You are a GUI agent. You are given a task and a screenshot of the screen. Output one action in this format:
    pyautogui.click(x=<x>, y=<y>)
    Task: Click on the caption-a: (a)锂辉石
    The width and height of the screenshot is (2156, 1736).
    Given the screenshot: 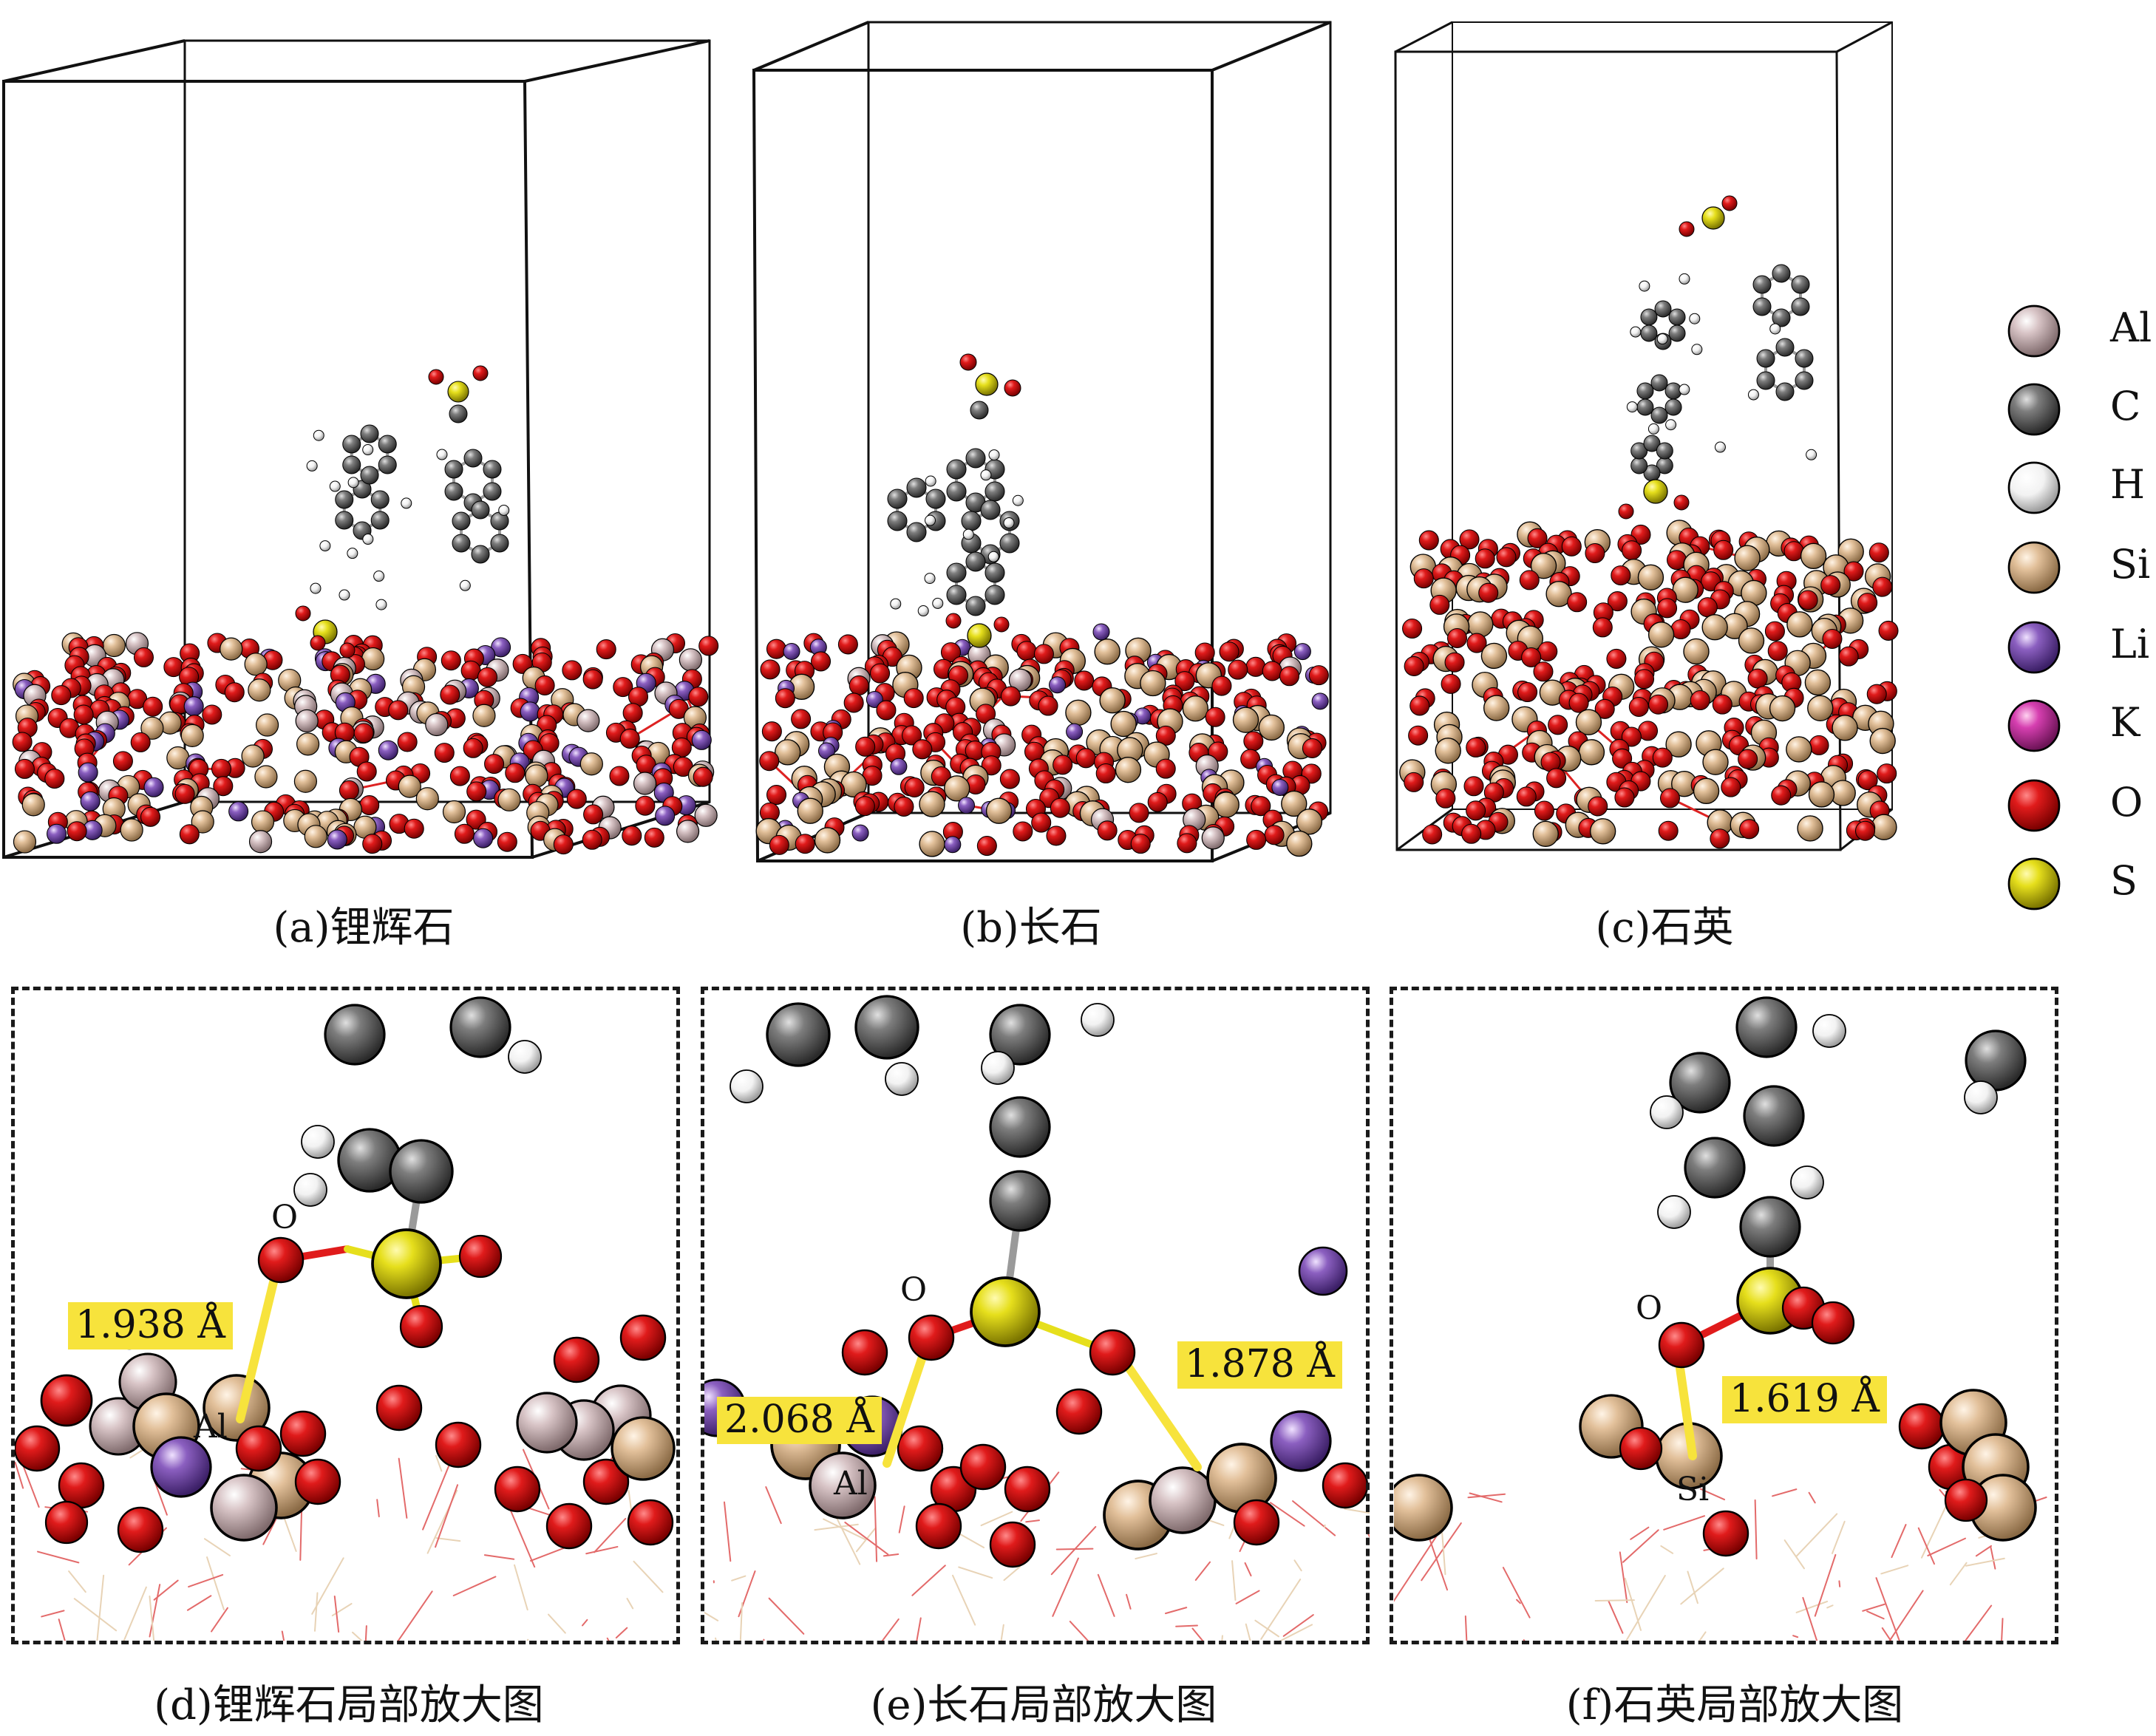 What is the action you would take?
    pyautogui.click(x=364, y=928)
    